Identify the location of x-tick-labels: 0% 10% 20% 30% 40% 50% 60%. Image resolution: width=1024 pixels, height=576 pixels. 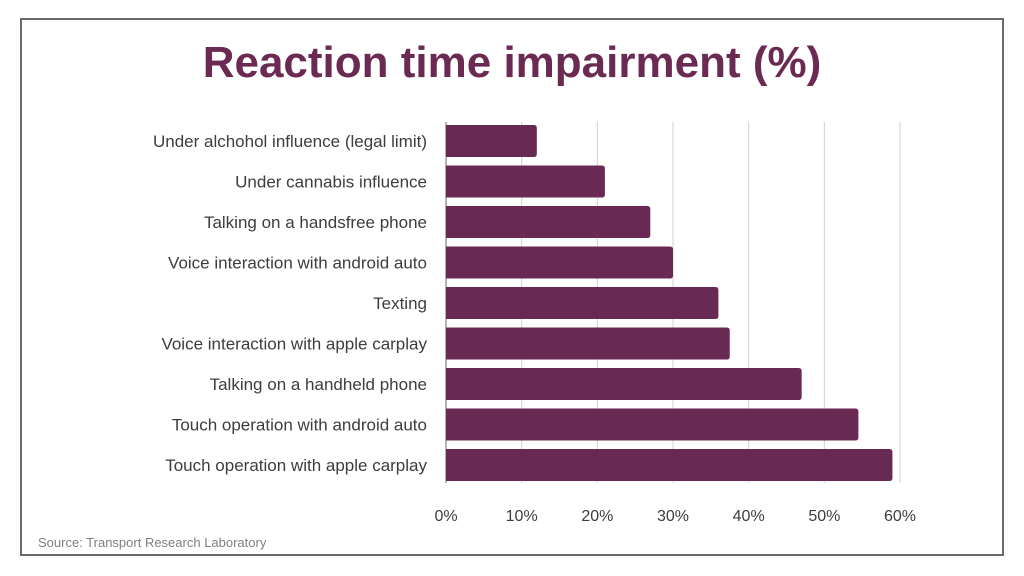
(675, 516).